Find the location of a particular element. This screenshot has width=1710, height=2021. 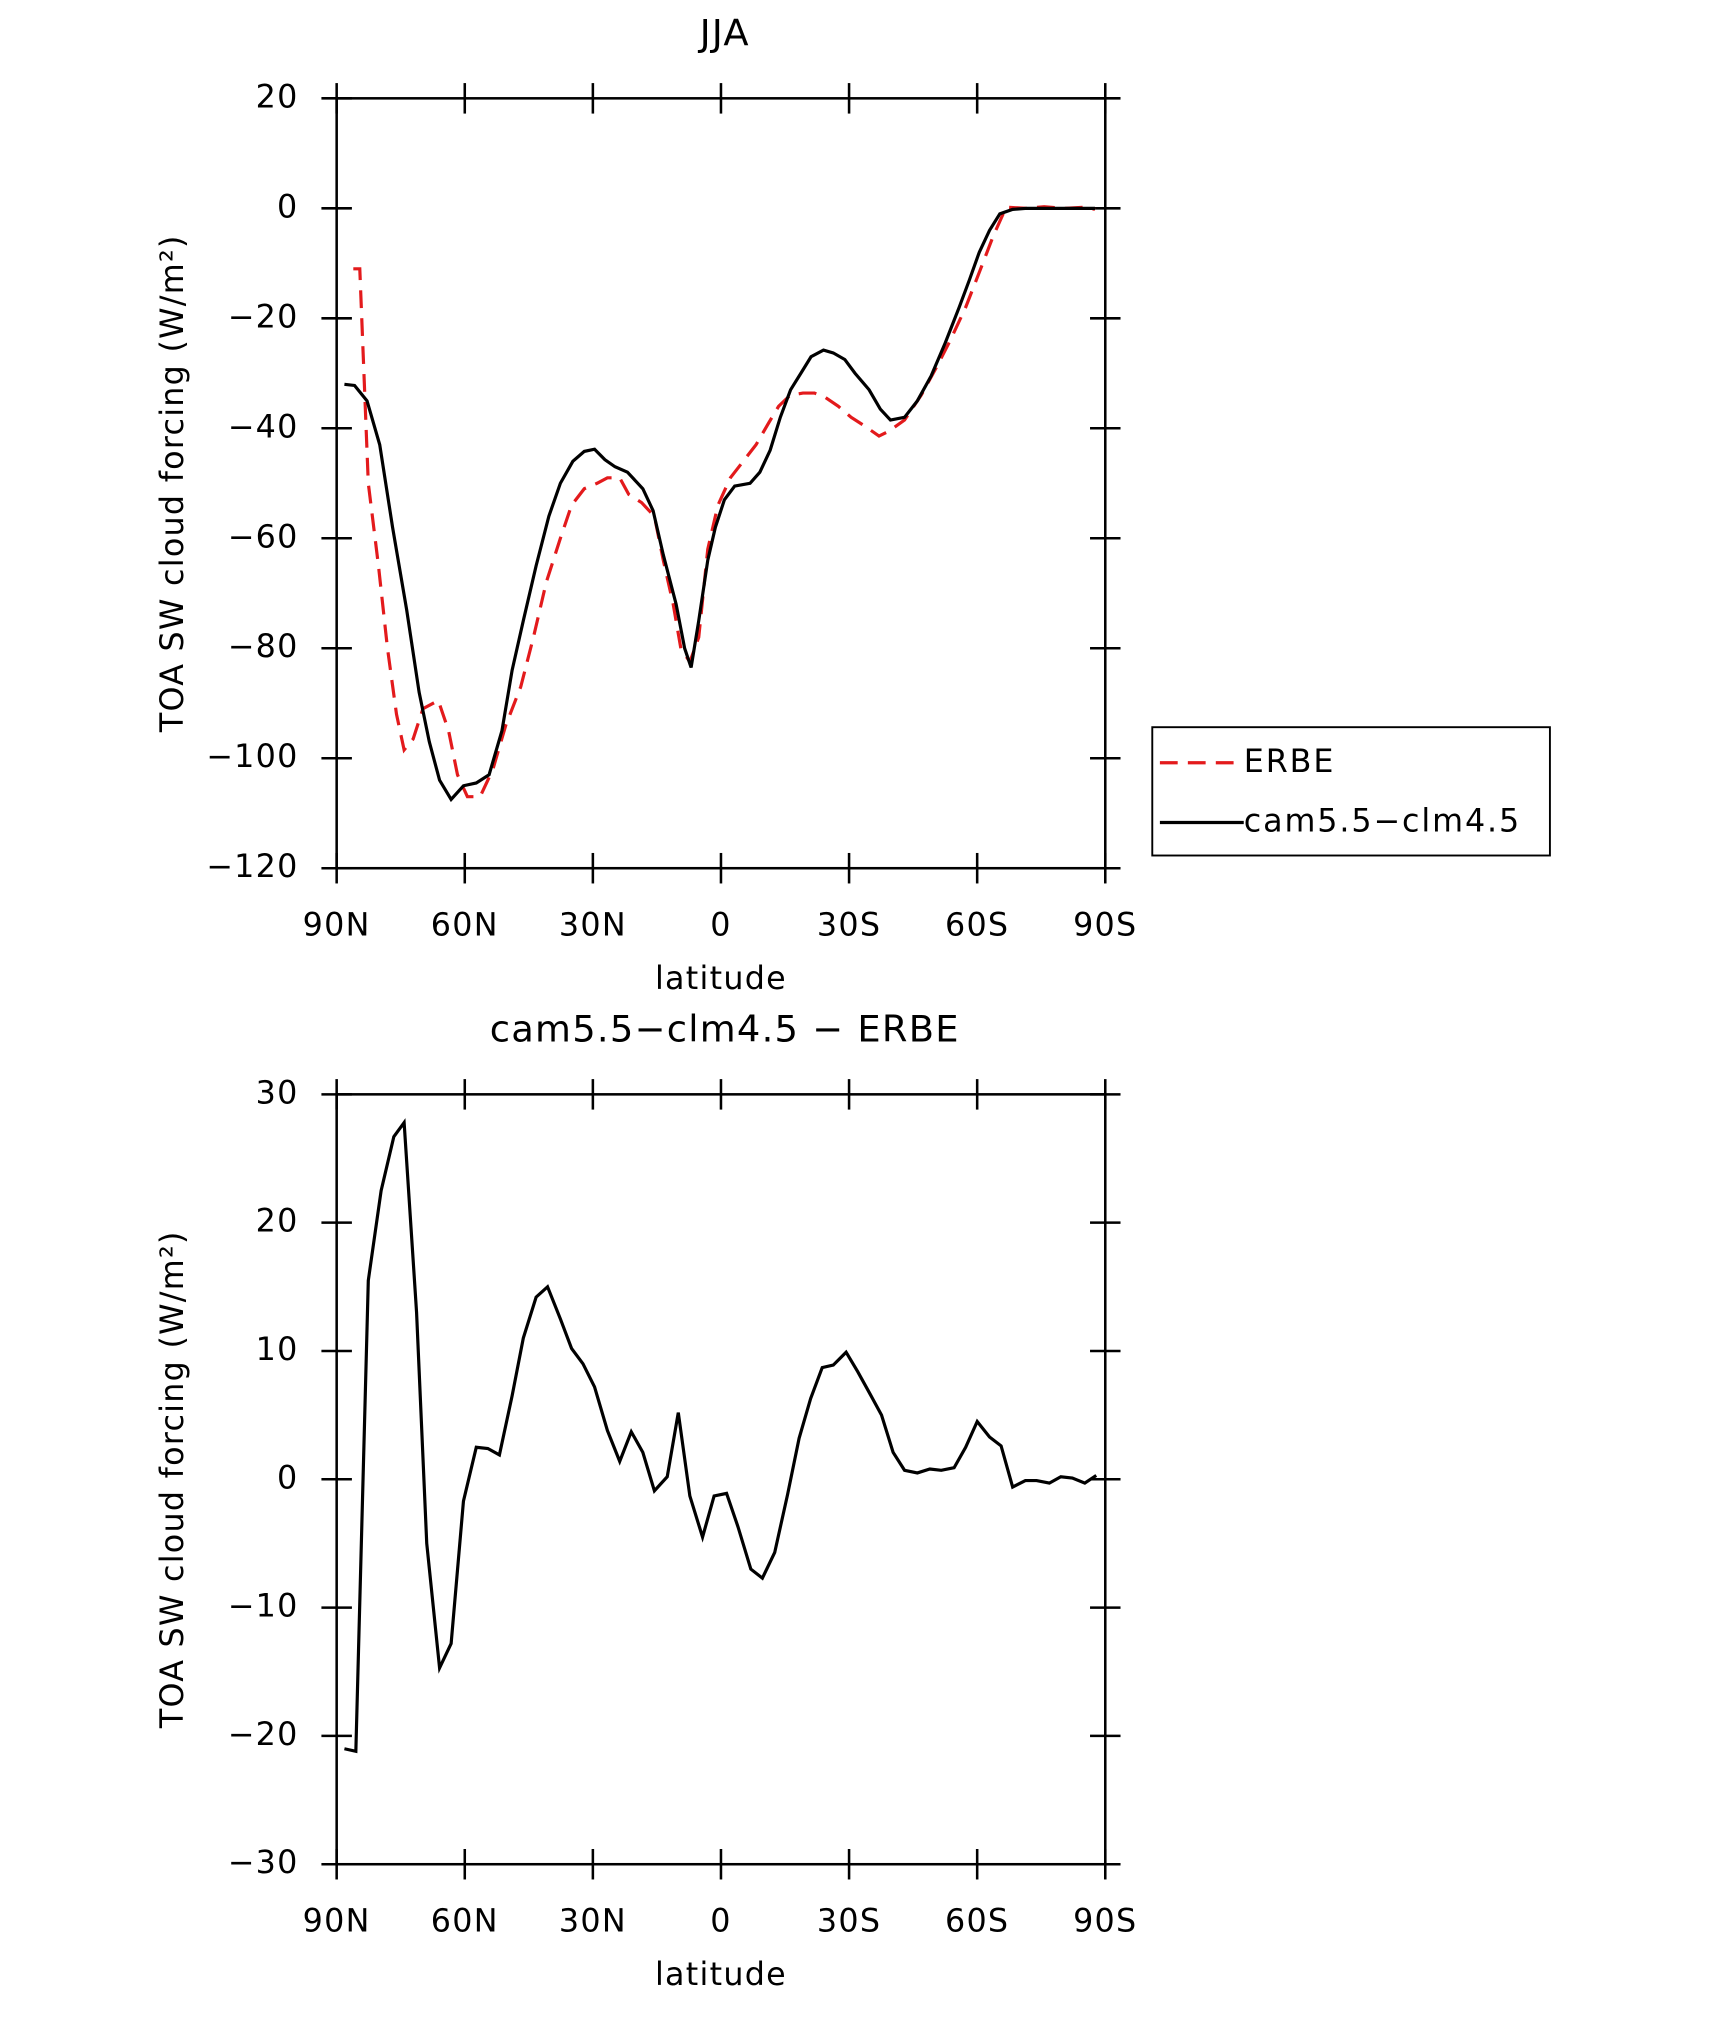

y-tick-label: −60 is located at coordinates (263, 537).